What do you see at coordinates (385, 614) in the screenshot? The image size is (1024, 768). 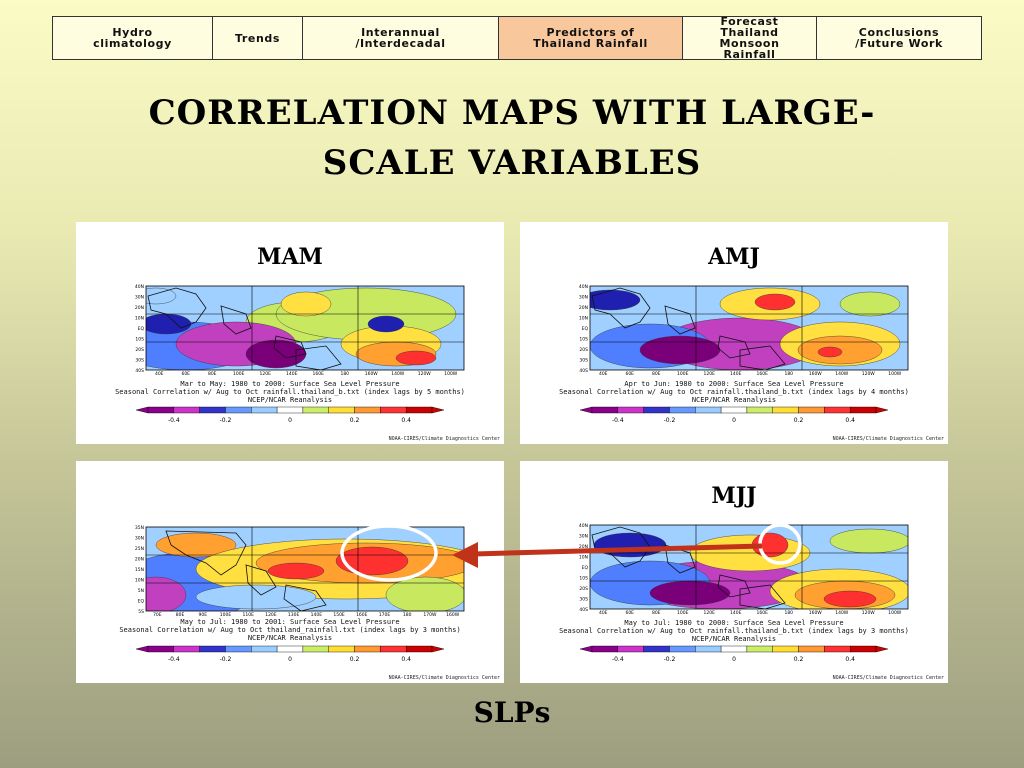 I see `lon-label: 170E` at bounding box center [385, 614].